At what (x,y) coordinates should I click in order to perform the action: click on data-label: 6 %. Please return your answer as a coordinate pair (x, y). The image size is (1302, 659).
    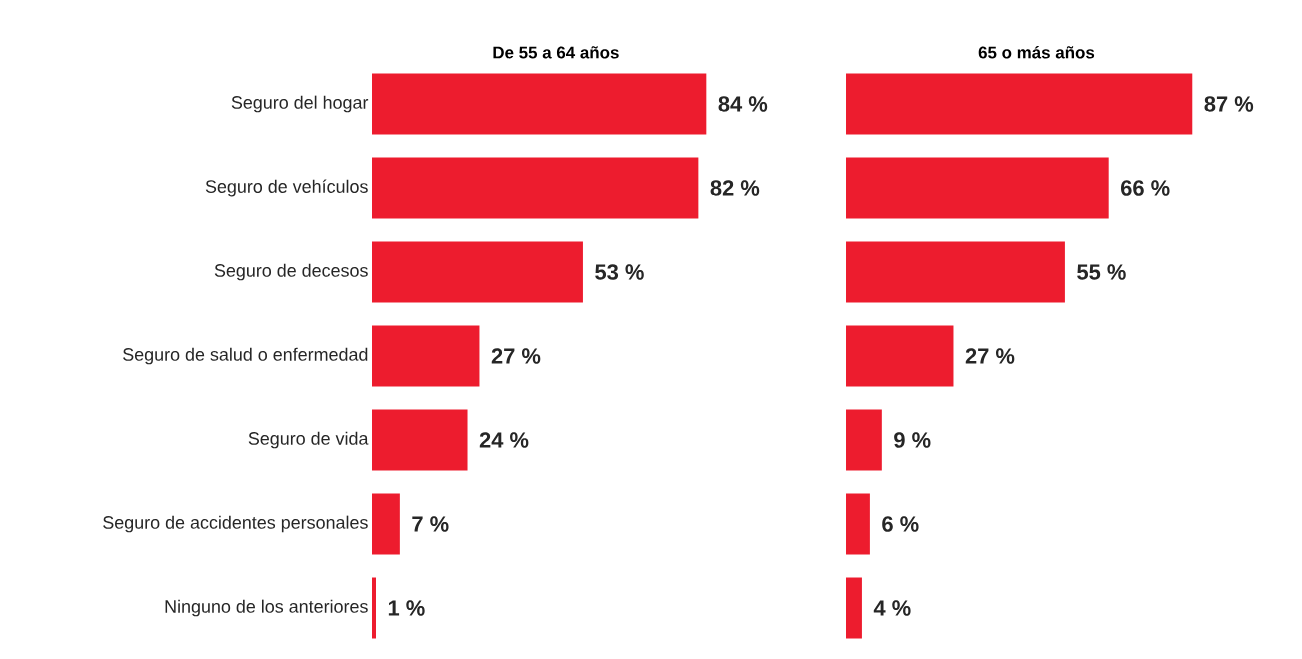
    Looking at the image, I should click on (900, 524).